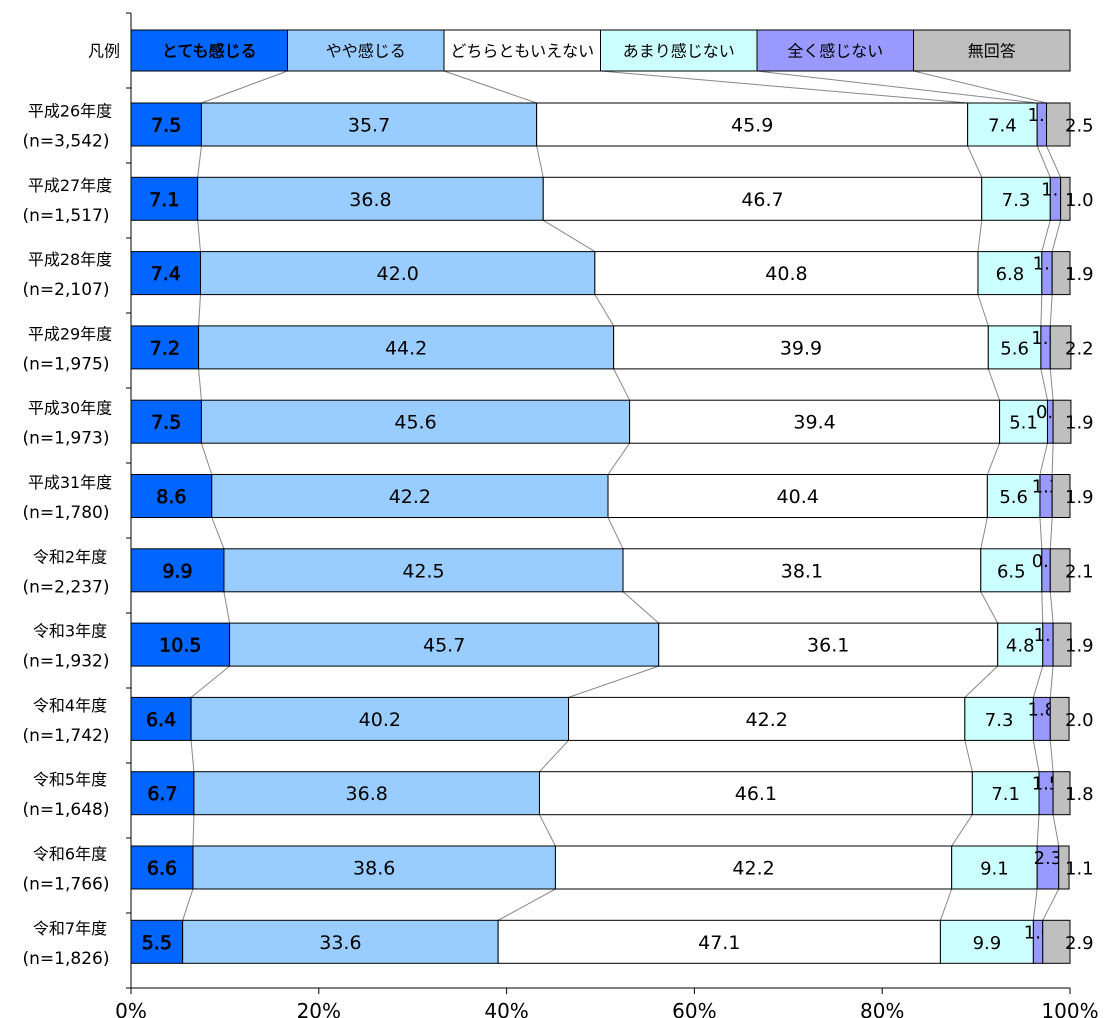 The height and width of the screenshot is (1018, 1113). I want to click on x-tick-label: 100%, so click(1069, 1008).